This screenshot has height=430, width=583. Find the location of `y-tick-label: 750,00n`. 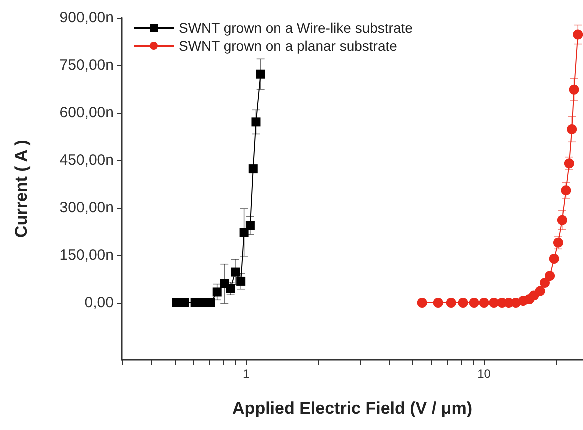

y-tick-label: 750,00n is located at coordinates (87, 65).